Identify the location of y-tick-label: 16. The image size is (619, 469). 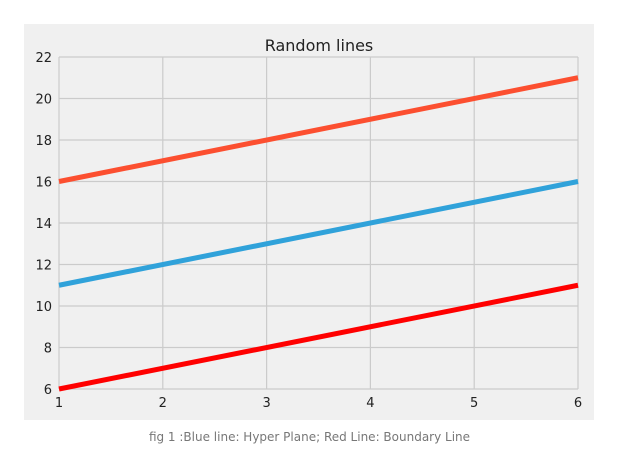
(43, 183).